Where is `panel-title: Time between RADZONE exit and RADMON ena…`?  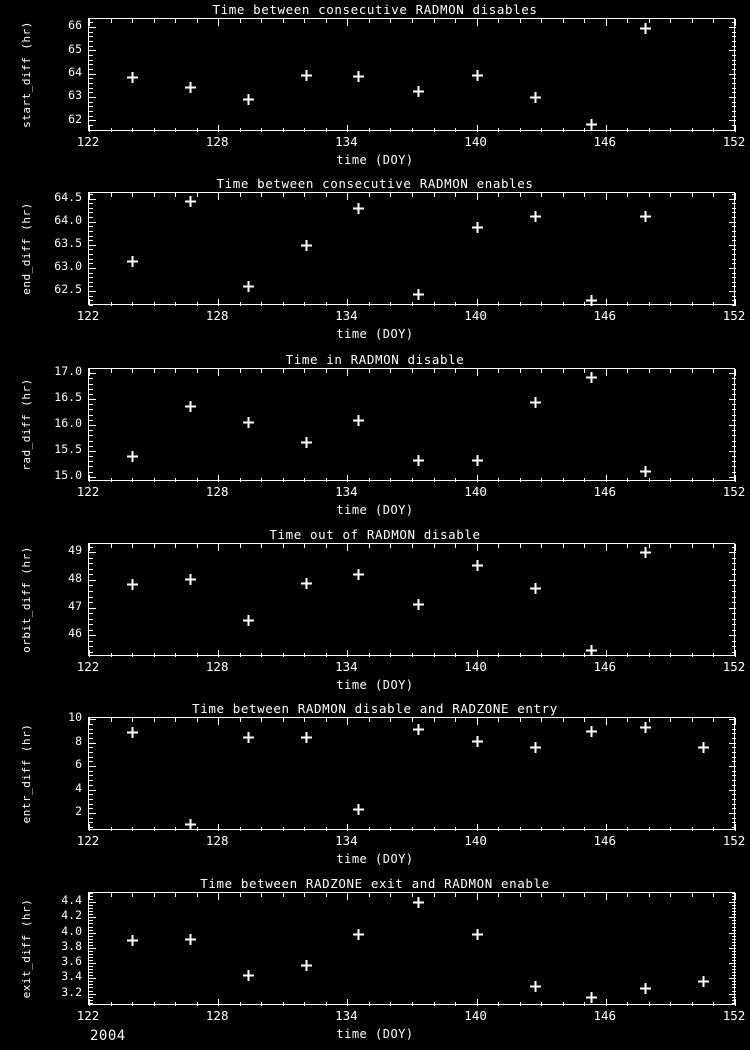 panel-title: Time between RADZONE exit and RADMON ena… is located at coordinates (375, 883).